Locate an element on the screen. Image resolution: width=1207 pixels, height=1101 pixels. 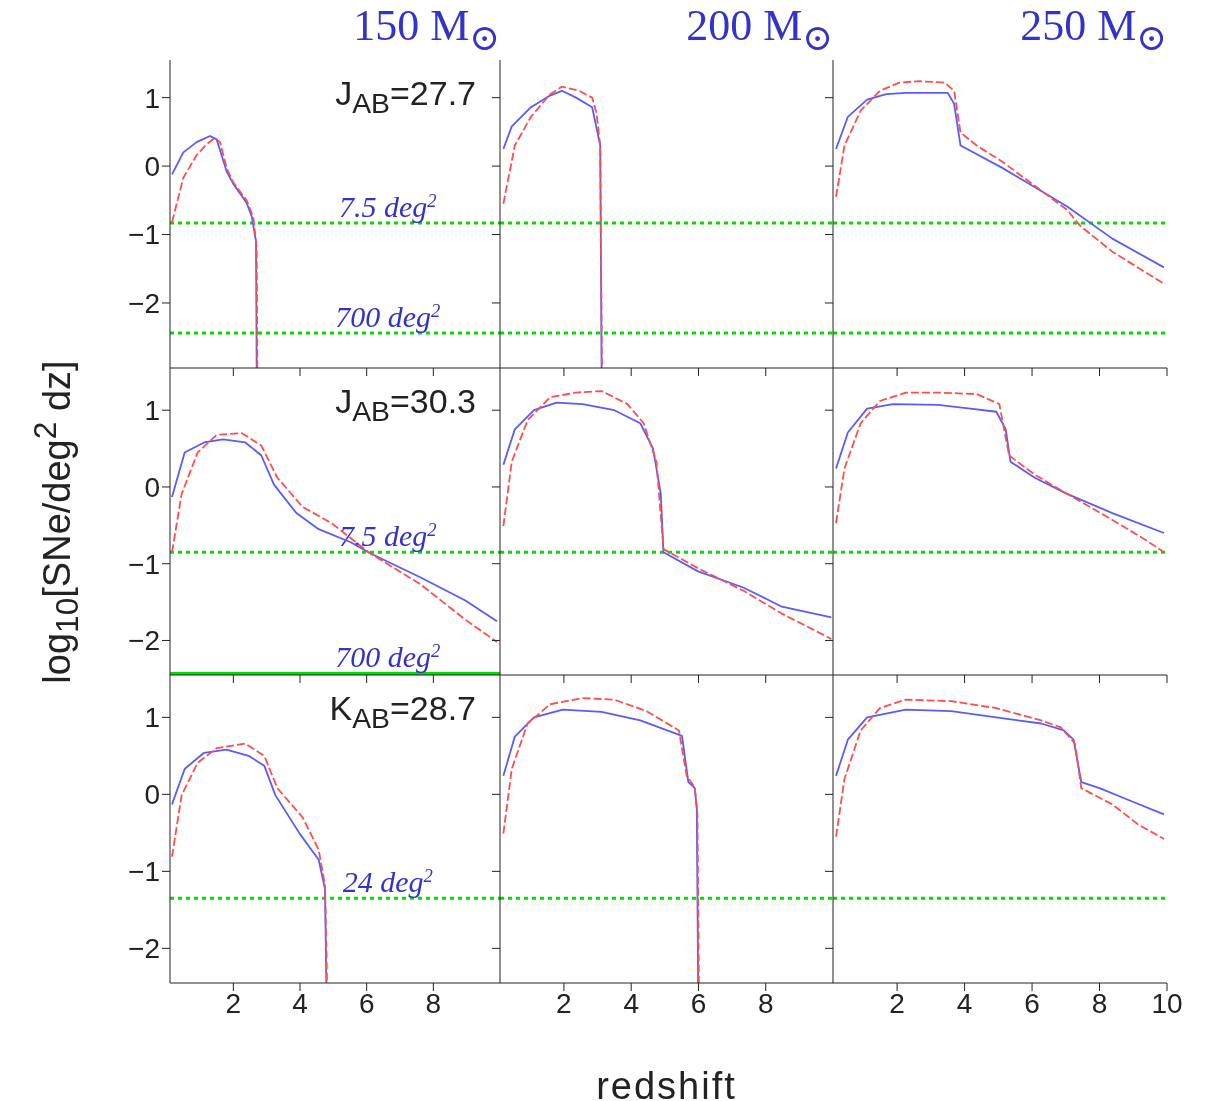
x-tick-label: 10 is located at coordinates (1167, 1003).